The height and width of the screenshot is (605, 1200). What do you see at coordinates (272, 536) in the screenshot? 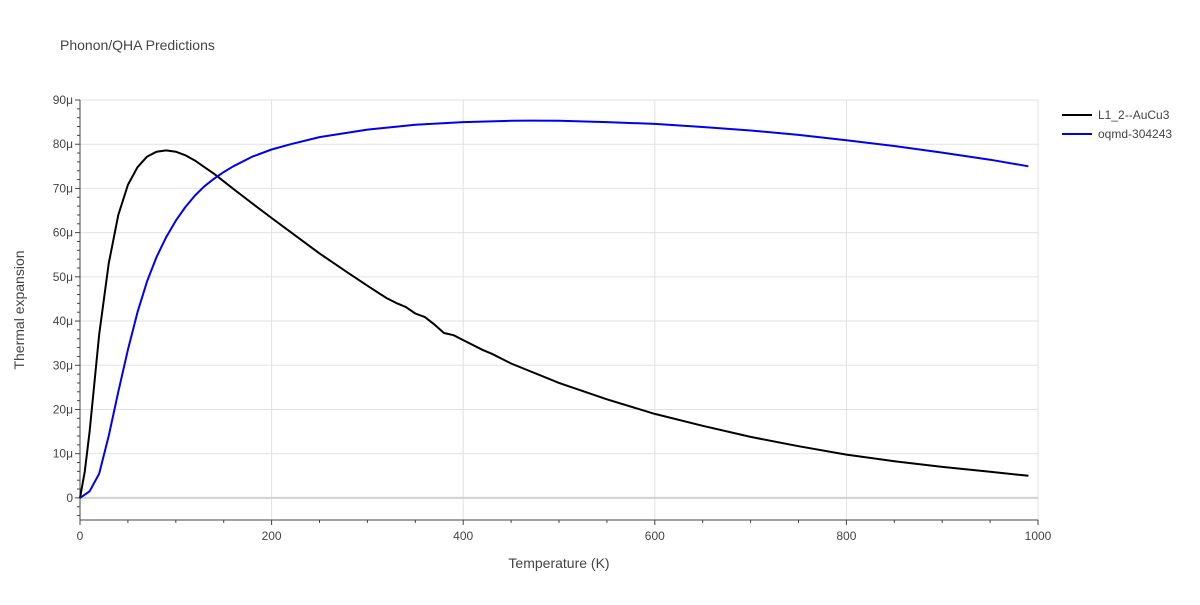
I see `x-tick-label: 200` at bounding box center [272, 536].